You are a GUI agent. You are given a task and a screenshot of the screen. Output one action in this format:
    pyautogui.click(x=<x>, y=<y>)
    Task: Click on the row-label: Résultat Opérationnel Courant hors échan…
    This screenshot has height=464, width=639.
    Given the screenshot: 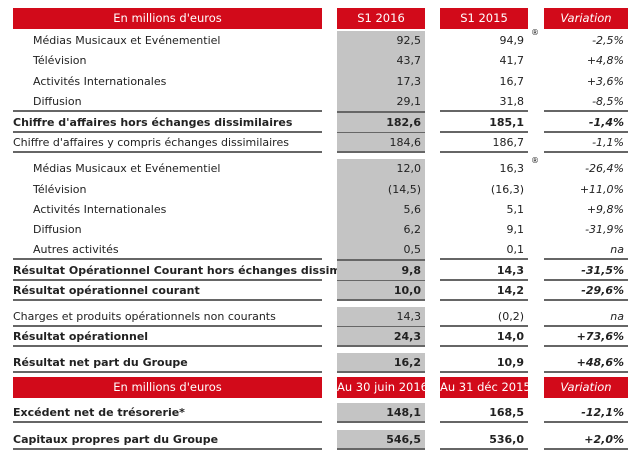 What is the action you would take?
    pyautogui.click(x=196, y=271)
    